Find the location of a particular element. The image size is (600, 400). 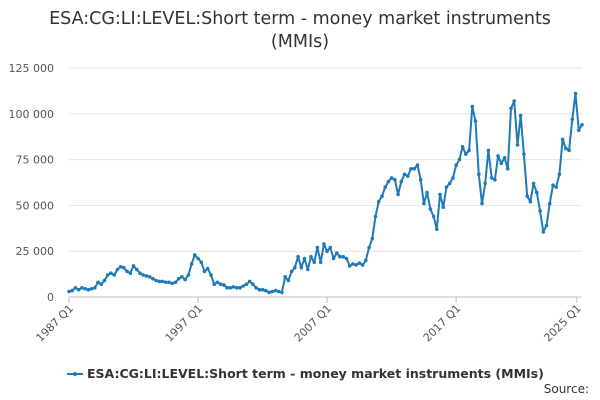

x-tick-label: 2007 Q1 is located at coordinates (313, 323).